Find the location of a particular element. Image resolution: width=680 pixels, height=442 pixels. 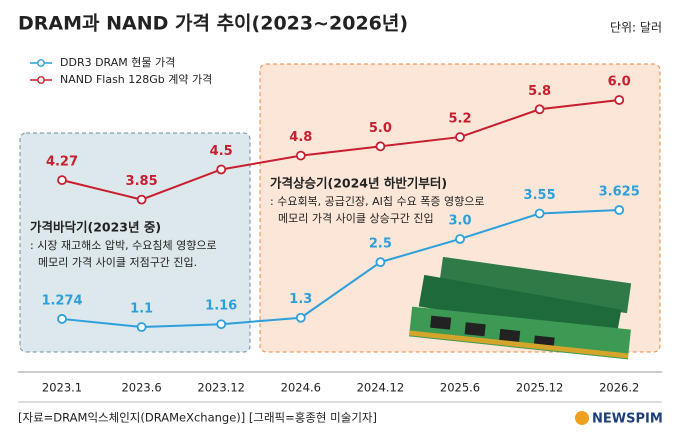

data-label: 4.27 is located at coordinates (62, 162).